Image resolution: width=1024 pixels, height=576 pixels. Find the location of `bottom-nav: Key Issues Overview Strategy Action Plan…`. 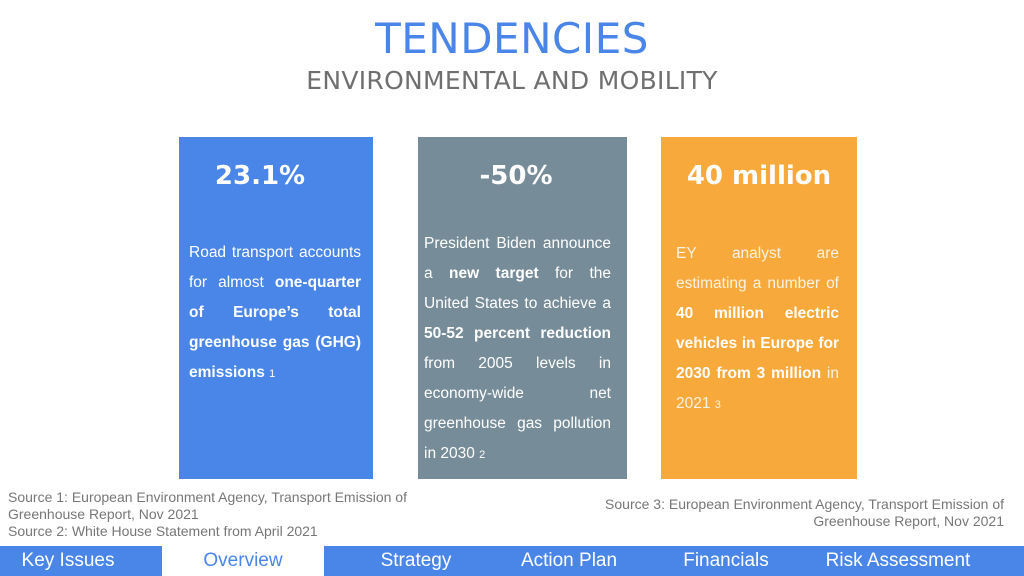

bottom-nav: Key Issues Overview Strategy Action Plan… is located at coordinates (512, 561).